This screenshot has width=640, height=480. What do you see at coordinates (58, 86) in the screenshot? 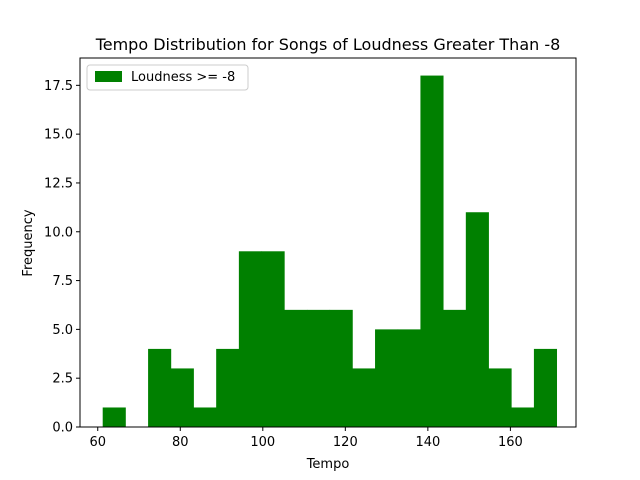
I see `y-tick-label: 17.5` at bounding box center [58, 86].